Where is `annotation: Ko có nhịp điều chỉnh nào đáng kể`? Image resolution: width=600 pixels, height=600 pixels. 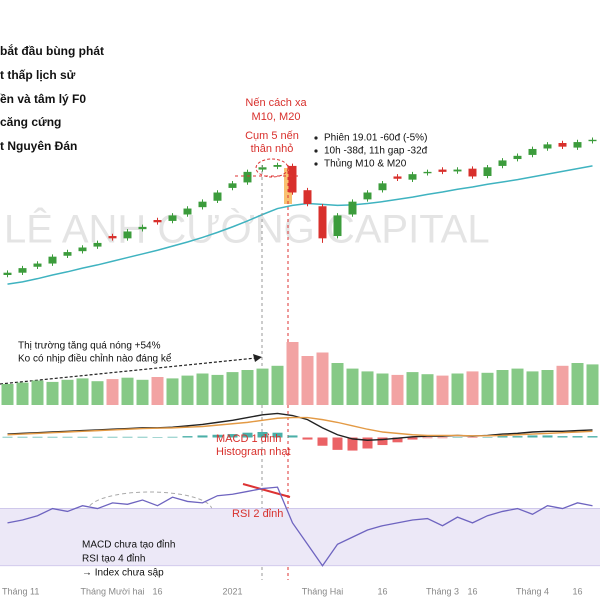 annotation: Ko có nhịp điều chỉnh nào đáng kể is located at coordinates (95, 359).